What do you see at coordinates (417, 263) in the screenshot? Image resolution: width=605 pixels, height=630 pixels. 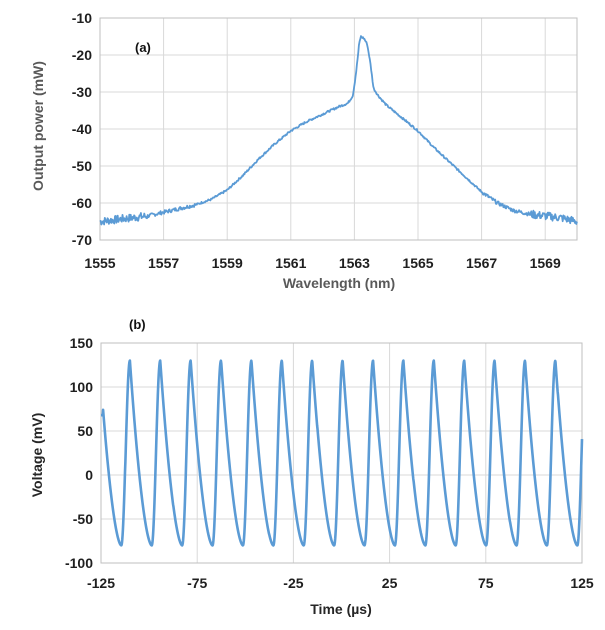 I see `x-tick-label: 1565` at bounding box center [417, 263].